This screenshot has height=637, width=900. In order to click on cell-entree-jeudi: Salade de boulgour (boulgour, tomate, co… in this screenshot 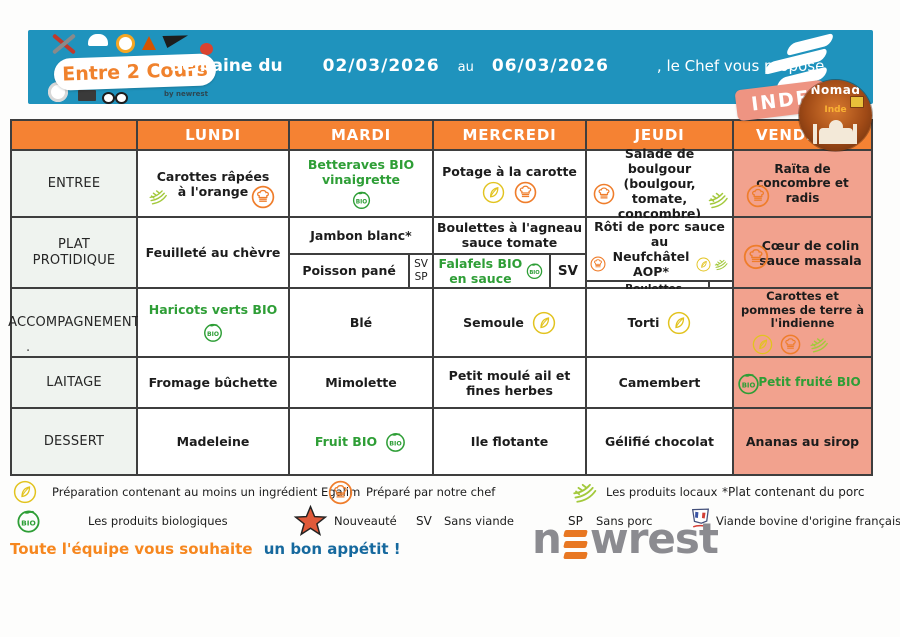, I will do `click(660, 183)`.